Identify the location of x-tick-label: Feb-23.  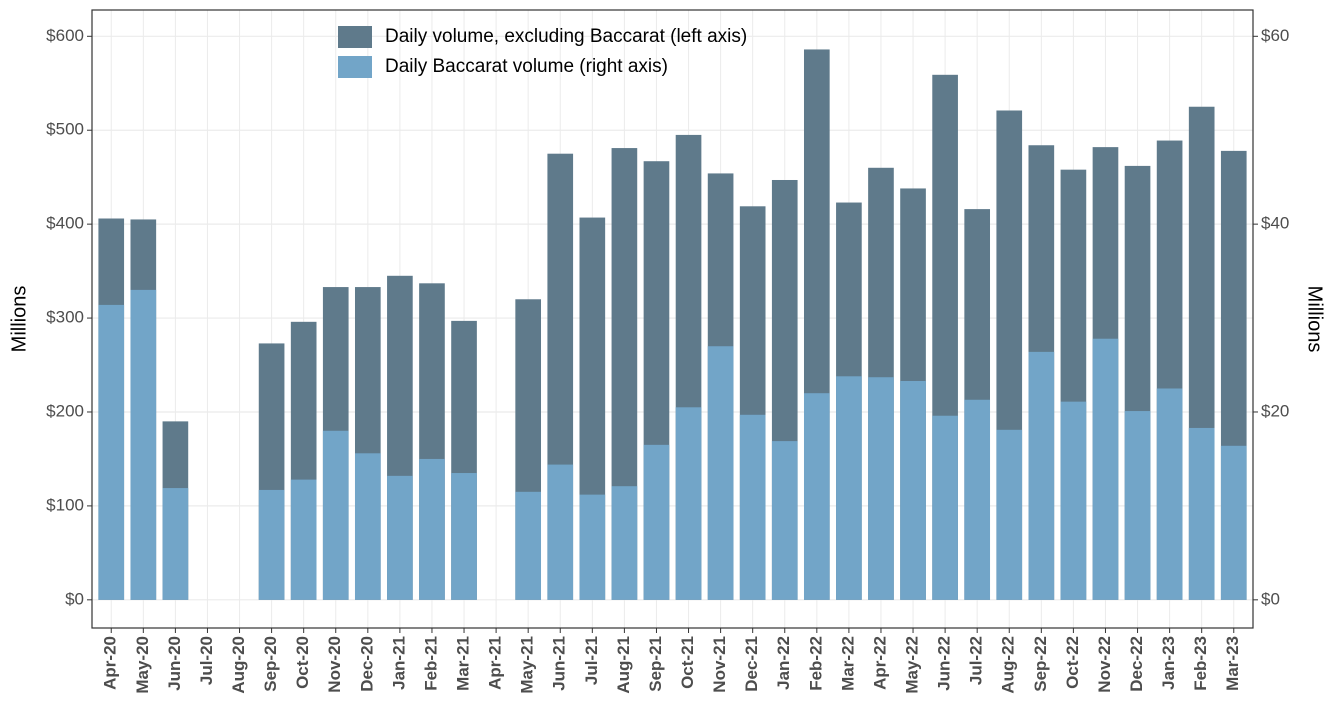
(1200, 663).